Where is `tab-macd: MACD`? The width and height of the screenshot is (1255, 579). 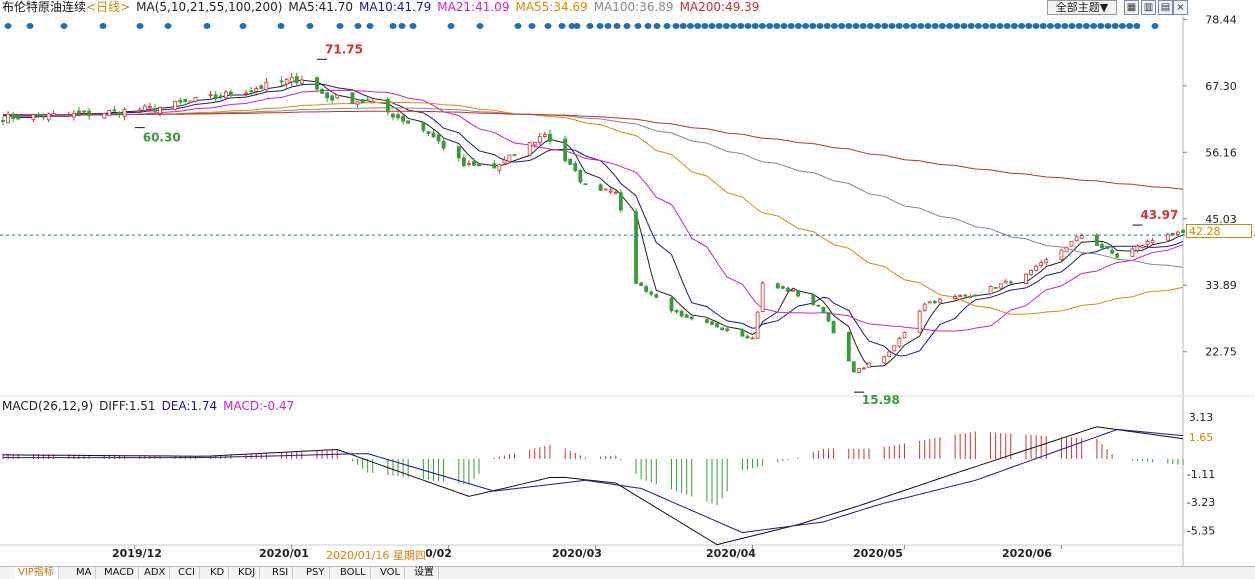 tab-macd: MACD is located at coordinates (119, 573).